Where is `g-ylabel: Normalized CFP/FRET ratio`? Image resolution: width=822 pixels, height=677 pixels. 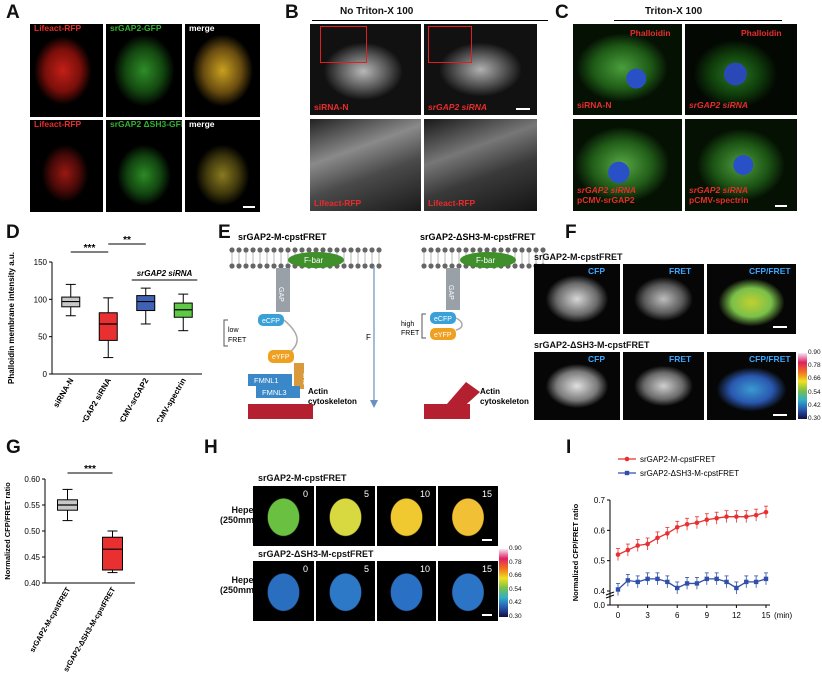
g-ylabel: Normalized CFP/FRET ratio is located at coordinates (7, 531).